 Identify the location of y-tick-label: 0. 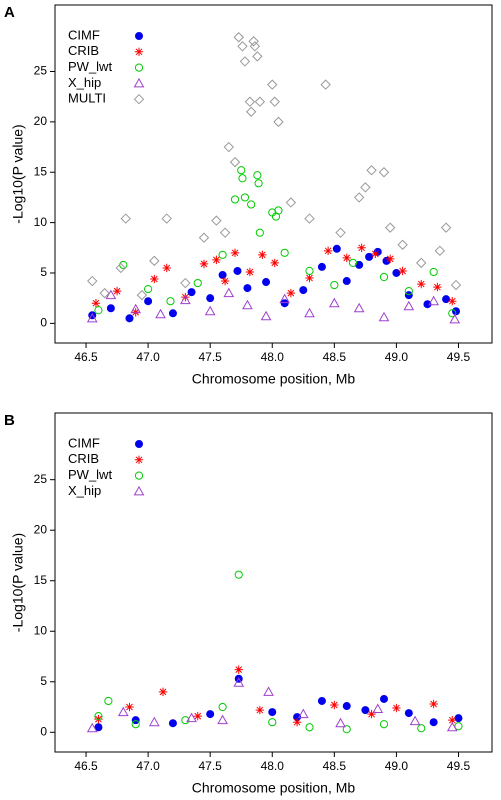
(43, 731).